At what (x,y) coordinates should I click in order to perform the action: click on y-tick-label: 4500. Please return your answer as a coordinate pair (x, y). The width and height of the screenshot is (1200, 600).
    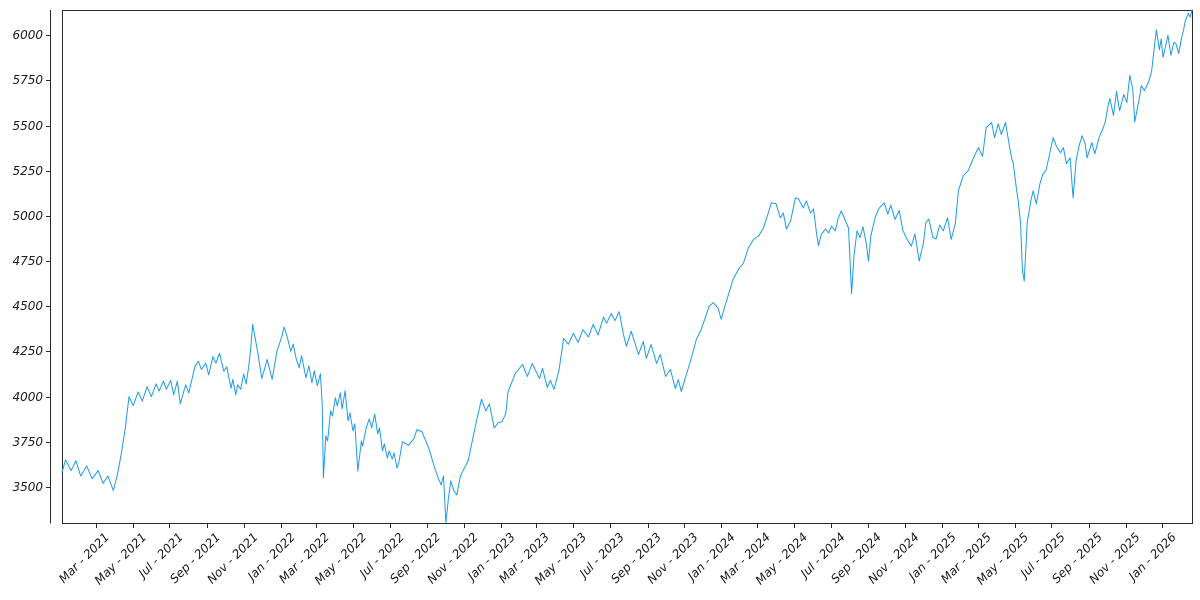
    Looking at the image, I should click on (27, 305).